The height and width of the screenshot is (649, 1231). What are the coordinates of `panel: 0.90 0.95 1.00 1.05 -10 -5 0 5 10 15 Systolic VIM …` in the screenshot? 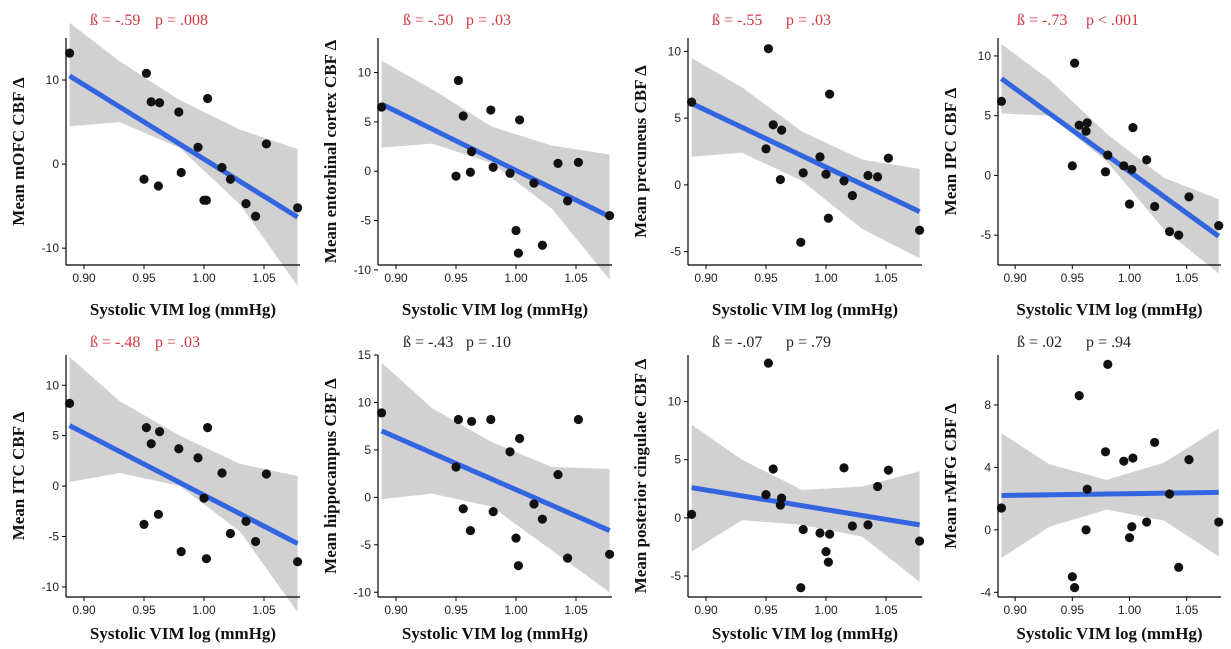 It's located at (468, 488).